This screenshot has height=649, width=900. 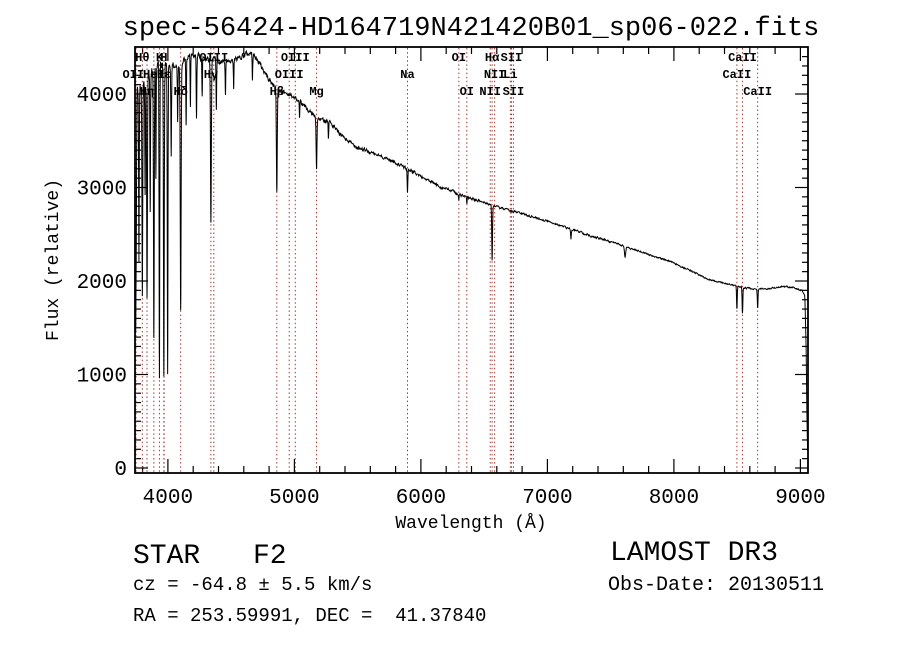 I want to click on release-label: LAMOST DR3, so click(x=694, y=553).